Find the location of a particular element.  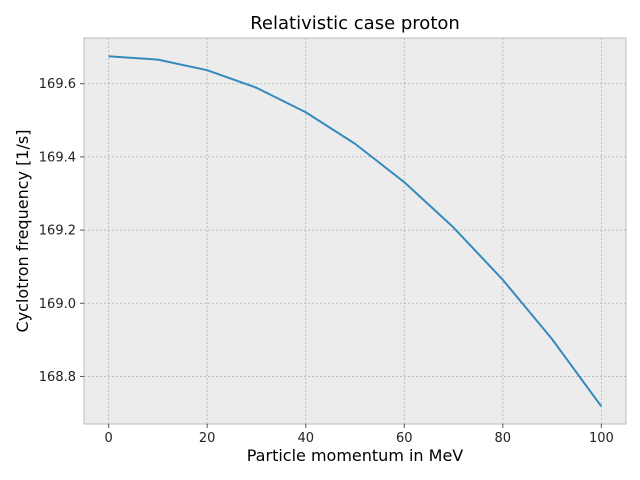

y-tick-label: 168.8 is located at coordinates (57, 377).